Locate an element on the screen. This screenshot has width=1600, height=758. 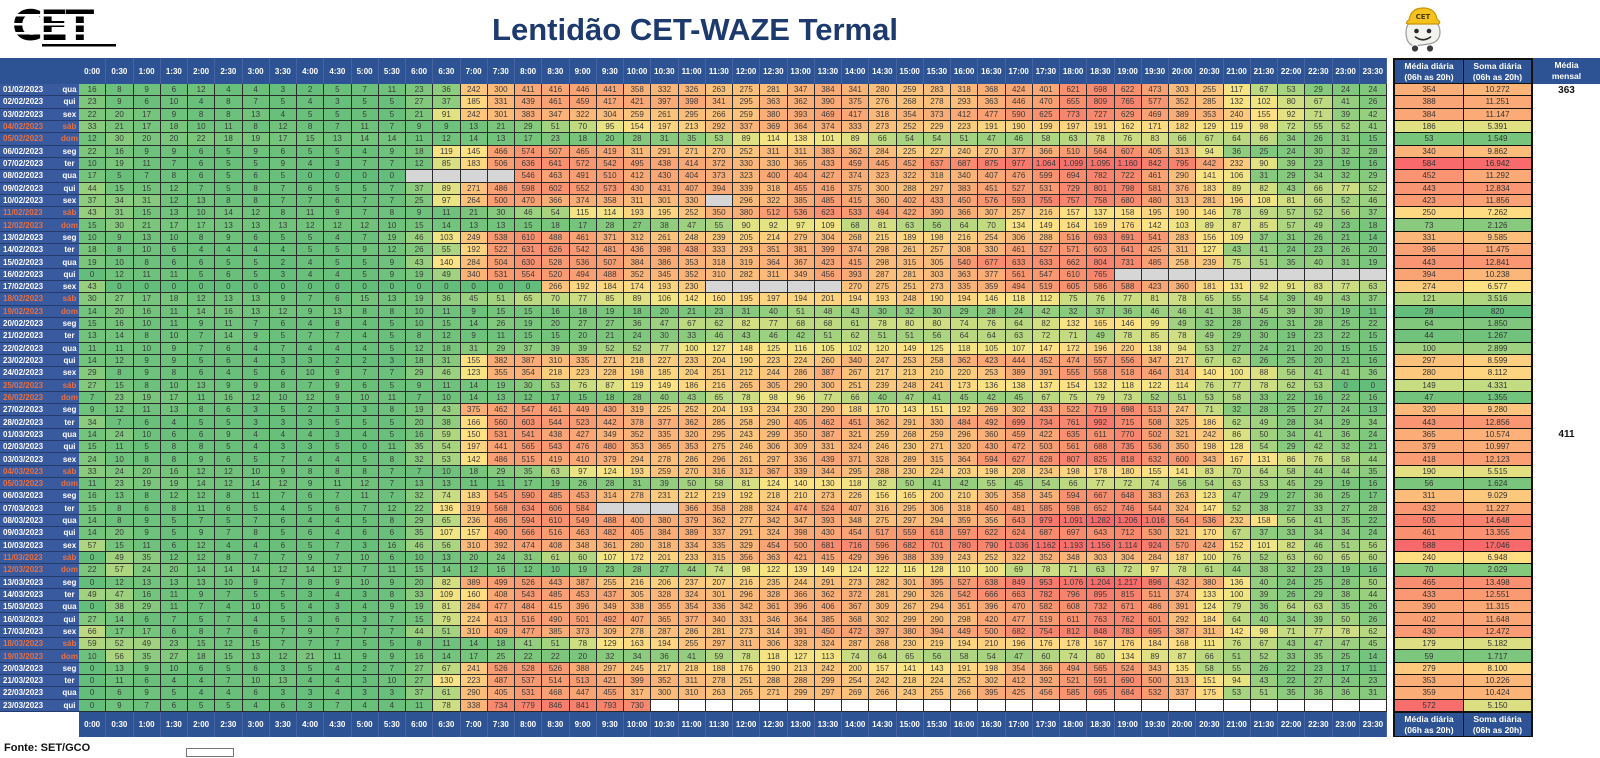
heat-cell: 106 is located at coordinates (1237, 176).